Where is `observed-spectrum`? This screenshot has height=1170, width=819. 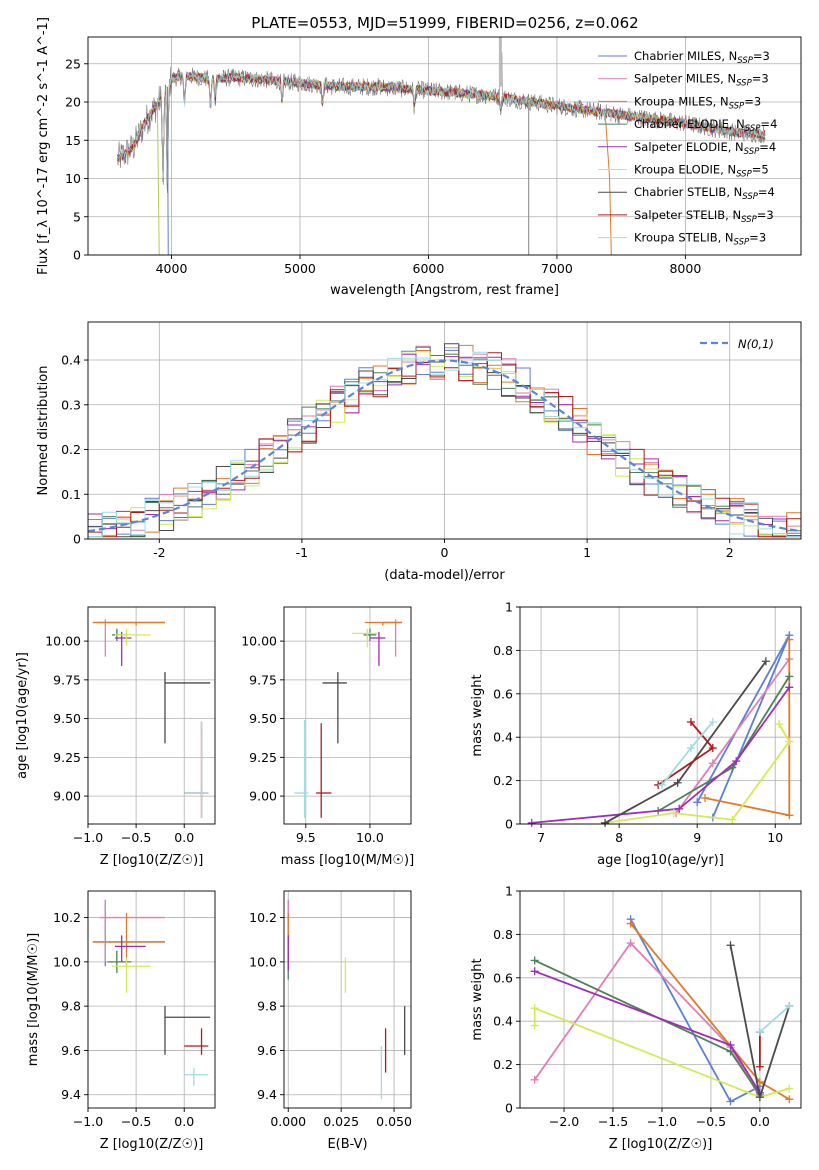
observed-spectrum is located at coordinates (441, 123).